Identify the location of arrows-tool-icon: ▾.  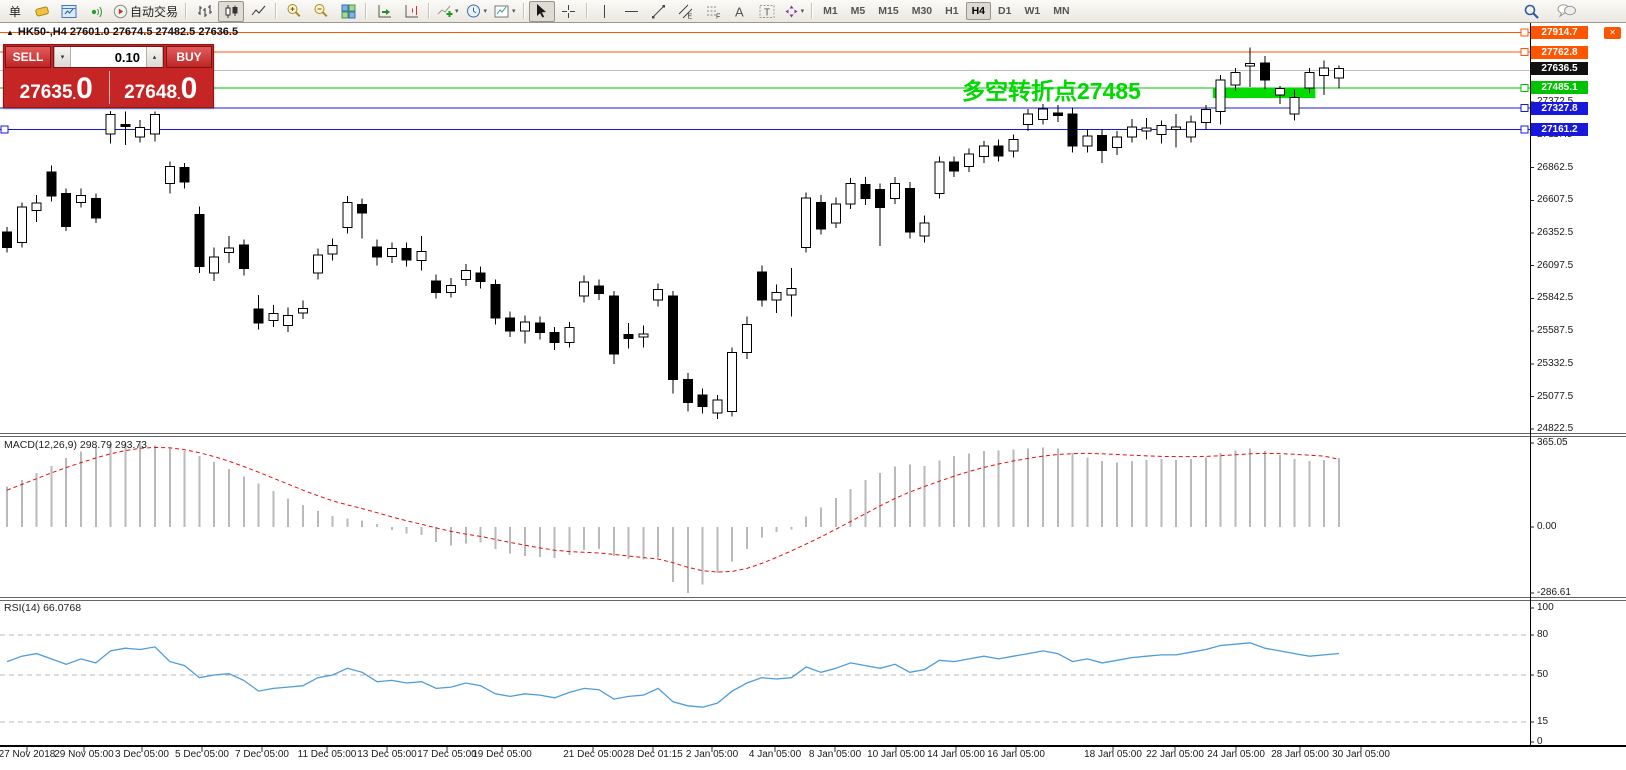
(794, 11).